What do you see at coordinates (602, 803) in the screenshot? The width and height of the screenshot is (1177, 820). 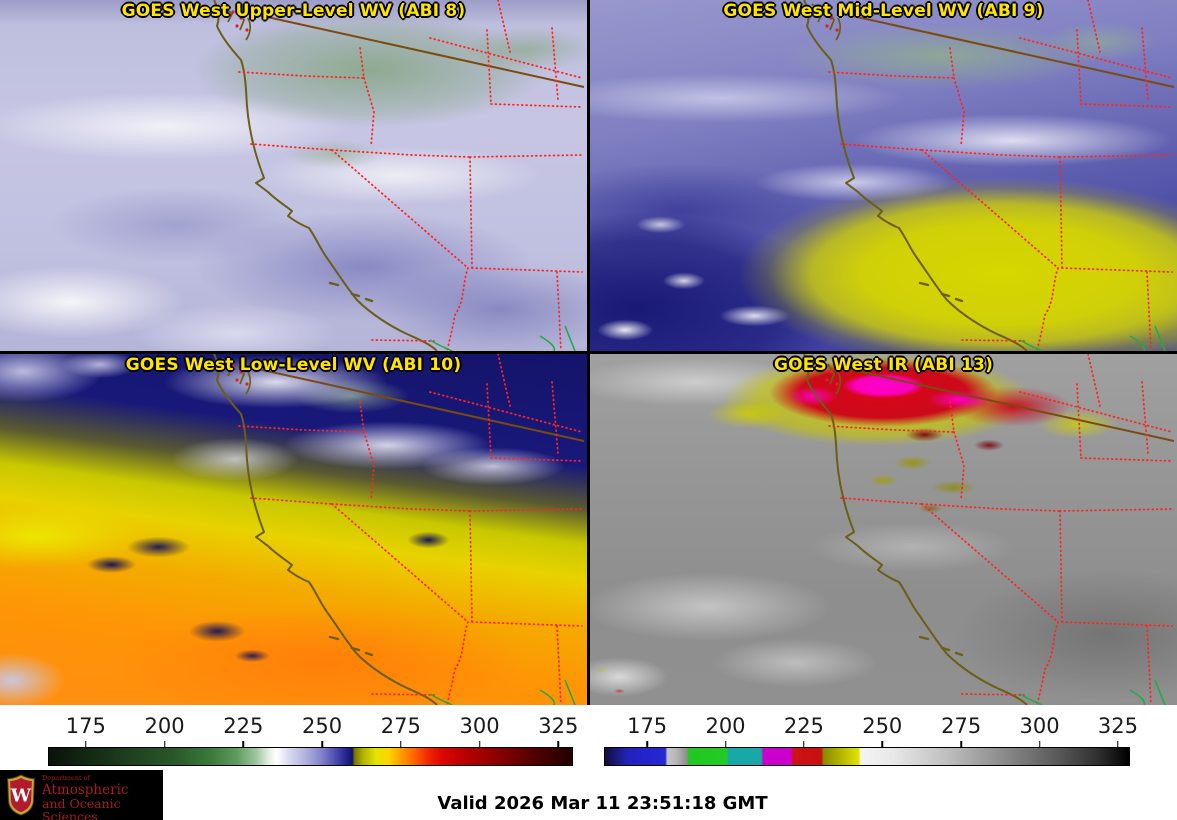 I see `valid-time-label: Valid 2026 Mar 11 23:51:18 GMT` at bounding box center [602, 803].